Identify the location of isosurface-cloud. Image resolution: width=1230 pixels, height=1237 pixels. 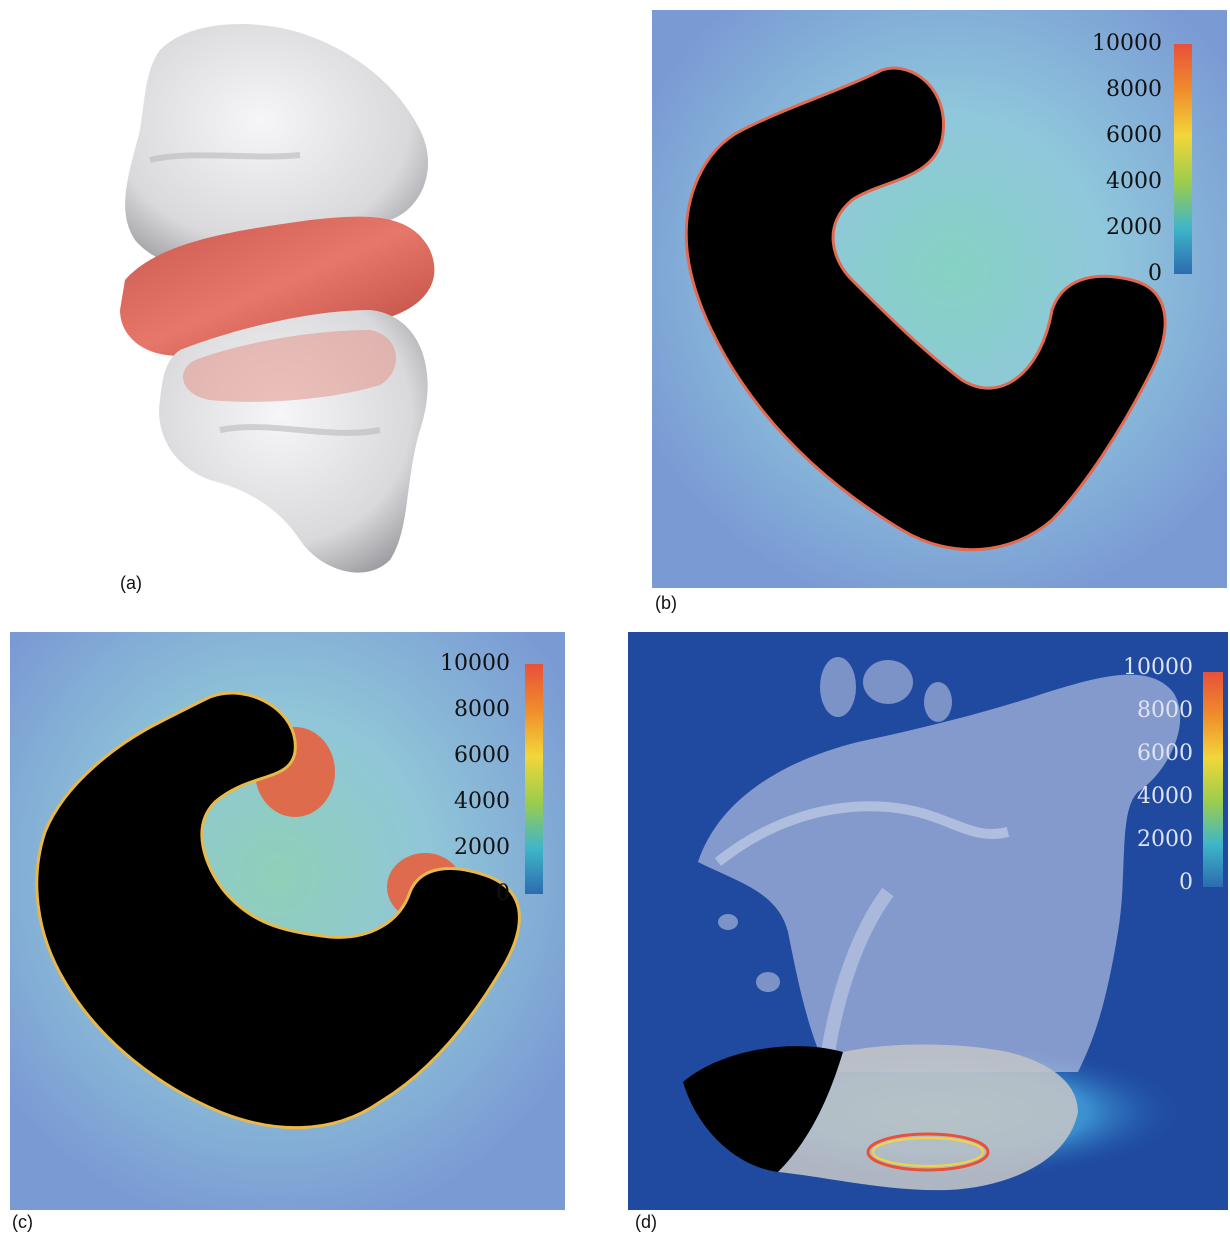
(939, 873).